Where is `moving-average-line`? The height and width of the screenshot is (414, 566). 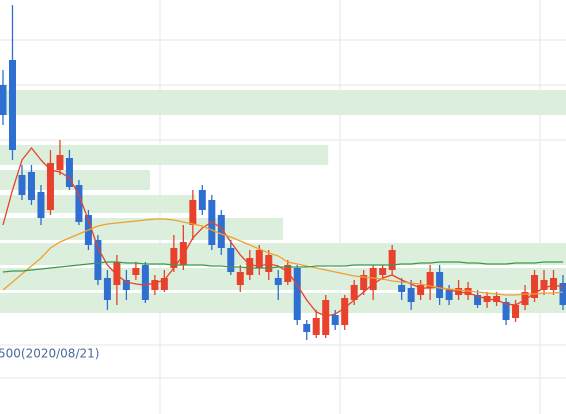 moving-average-line is located at coordinates (282, 267).